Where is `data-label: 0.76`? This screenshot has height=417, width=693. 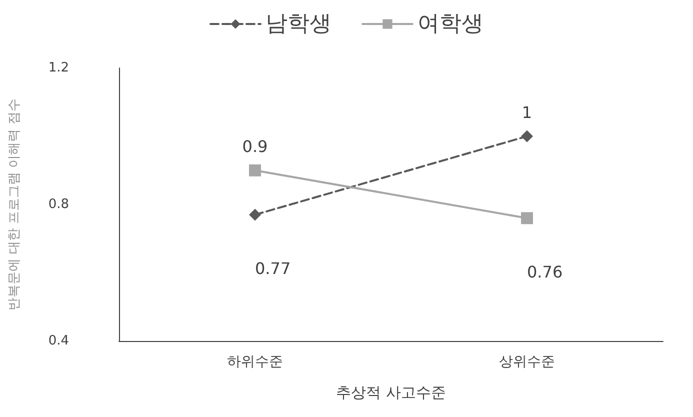 data-label: 0.76 is located at coordinates (545, 272).